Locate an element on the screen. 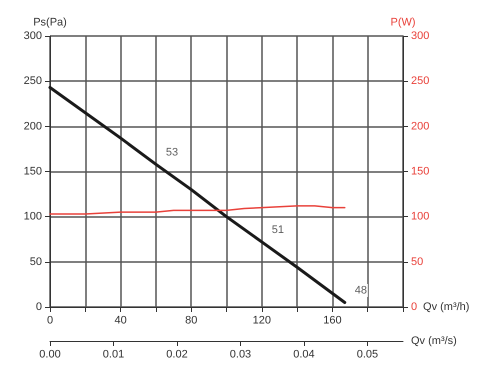  x-axis-title: Qv (m³/h) is located at coordinates (446, 307).